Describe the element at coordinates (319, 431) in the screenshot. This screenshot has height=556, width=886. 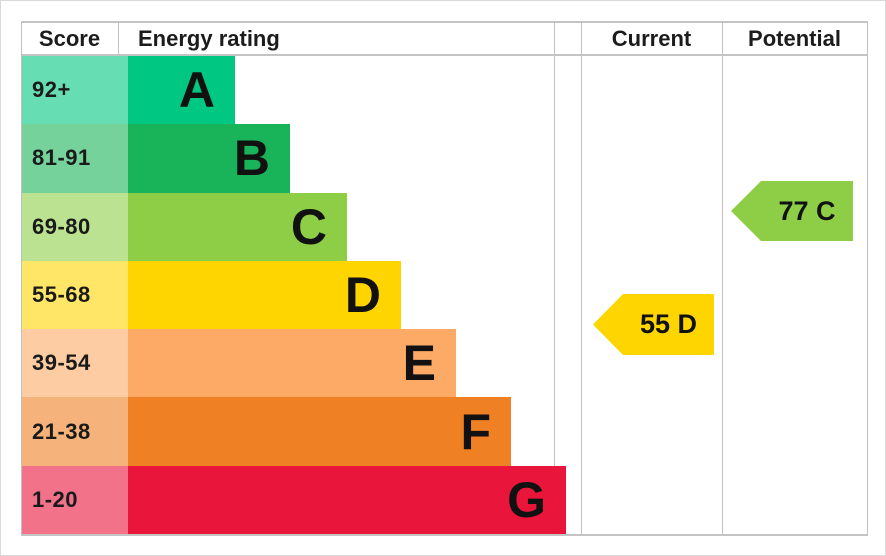
I see `band-bar: F` at that location.